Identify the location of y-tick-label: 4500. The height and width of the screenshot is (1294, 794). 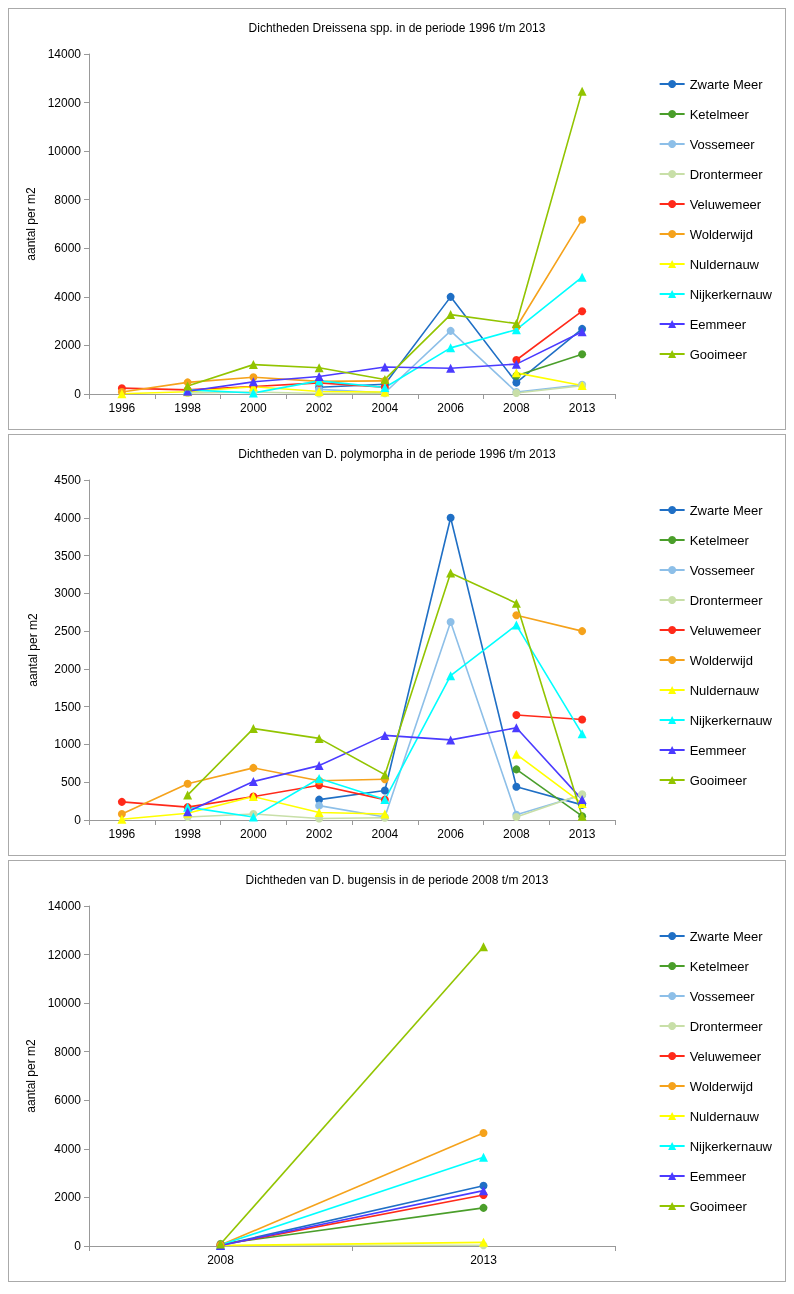
(68, 480).